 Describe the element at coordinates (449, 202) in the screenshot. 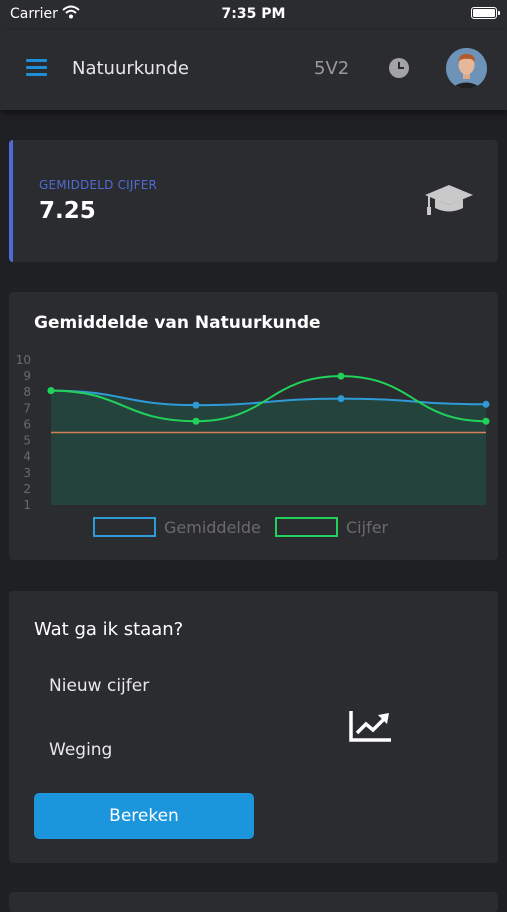

I see `graduation-cap-icon` at that location.